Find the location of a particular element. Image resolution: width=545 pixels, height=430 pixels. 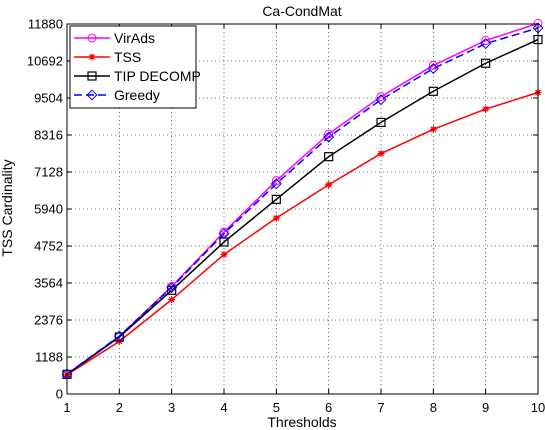

y-tick-label: 7128 is located at coordinates (48, 172).